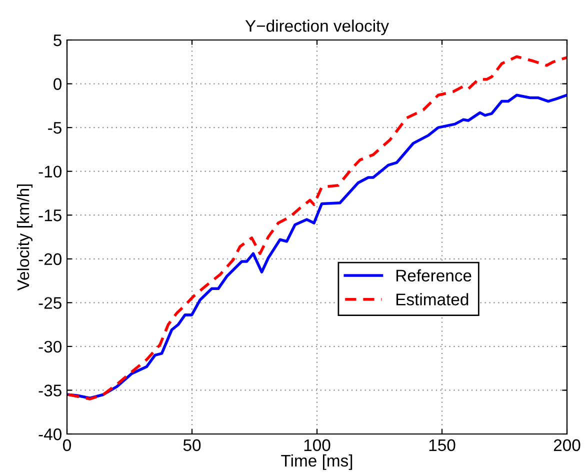 This screenshot has width=585, height=474. What do you see at coordinates (58, 84) in the screenshot?
I see `y-tick-label: 0` at bounding box center [58, 84].